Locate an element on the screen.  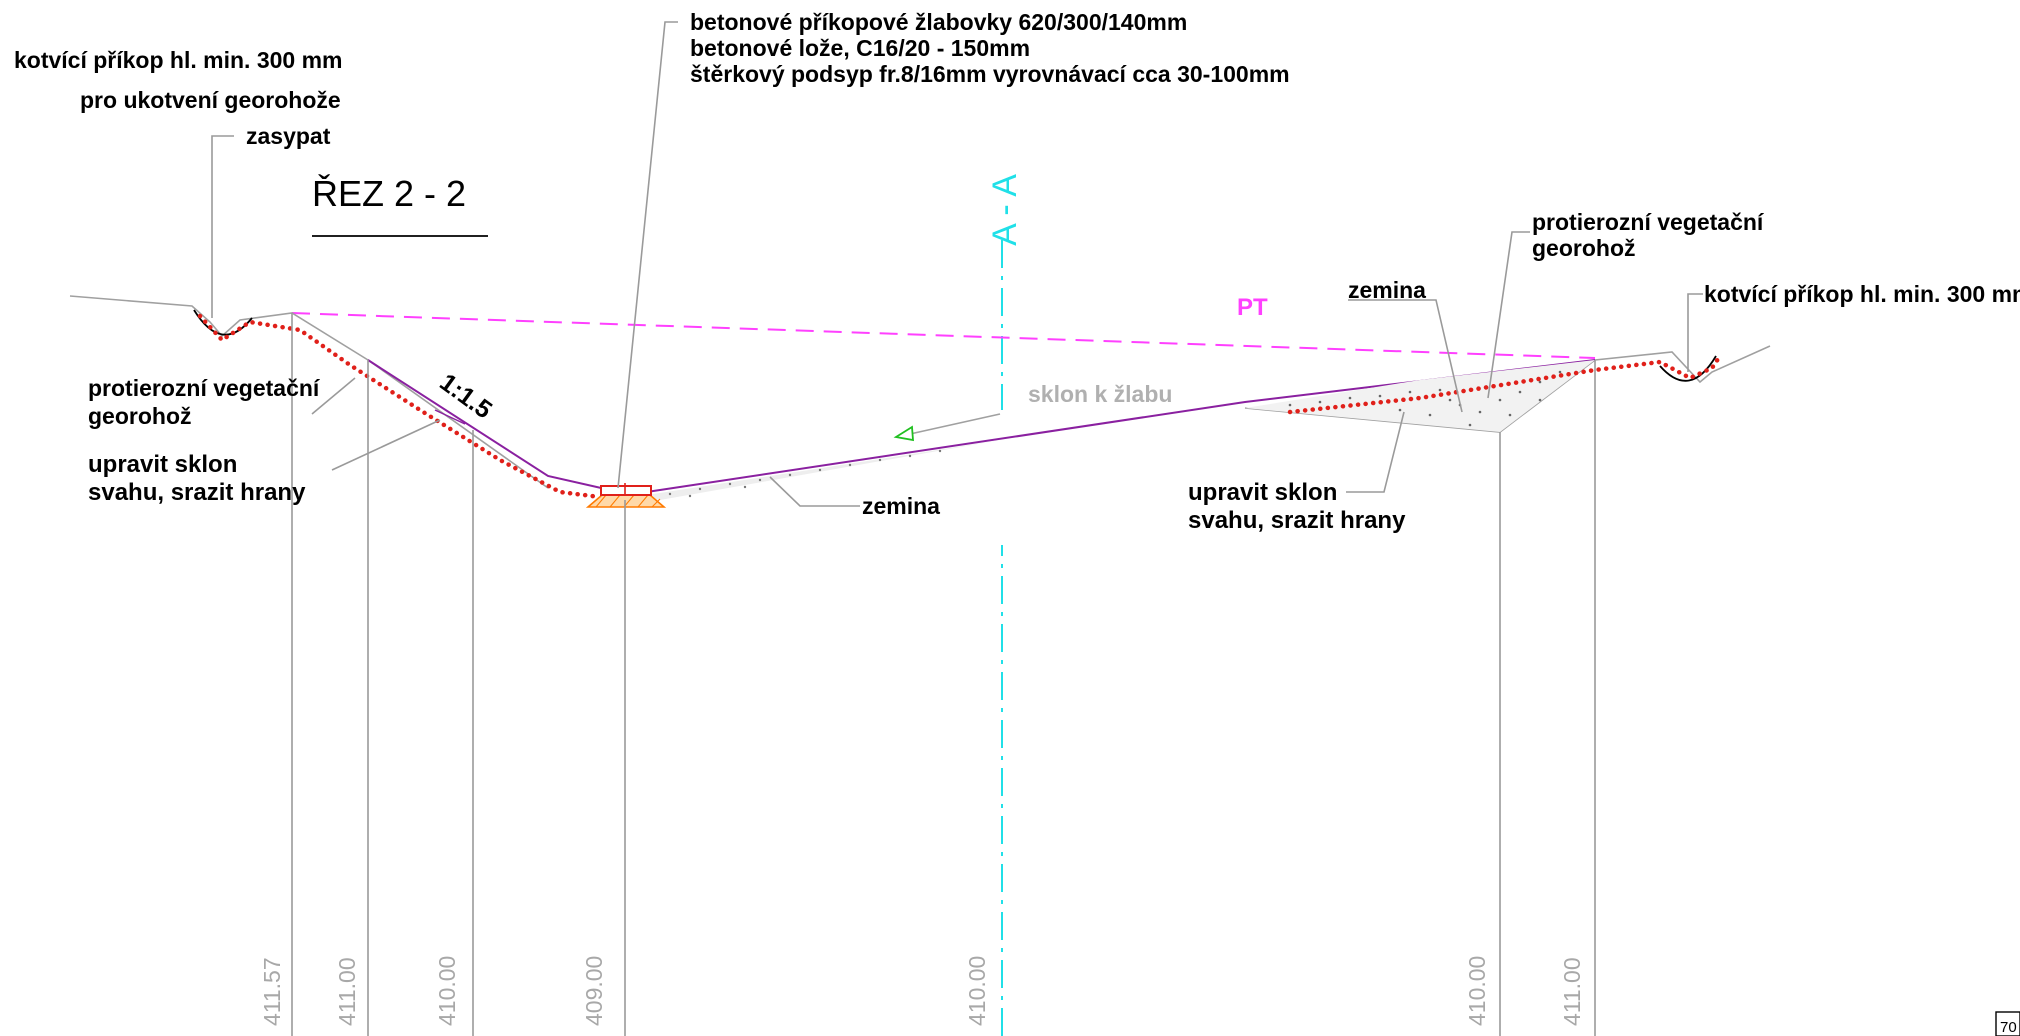
leader-erosion-mat-left is located at coordinates (333, 396).